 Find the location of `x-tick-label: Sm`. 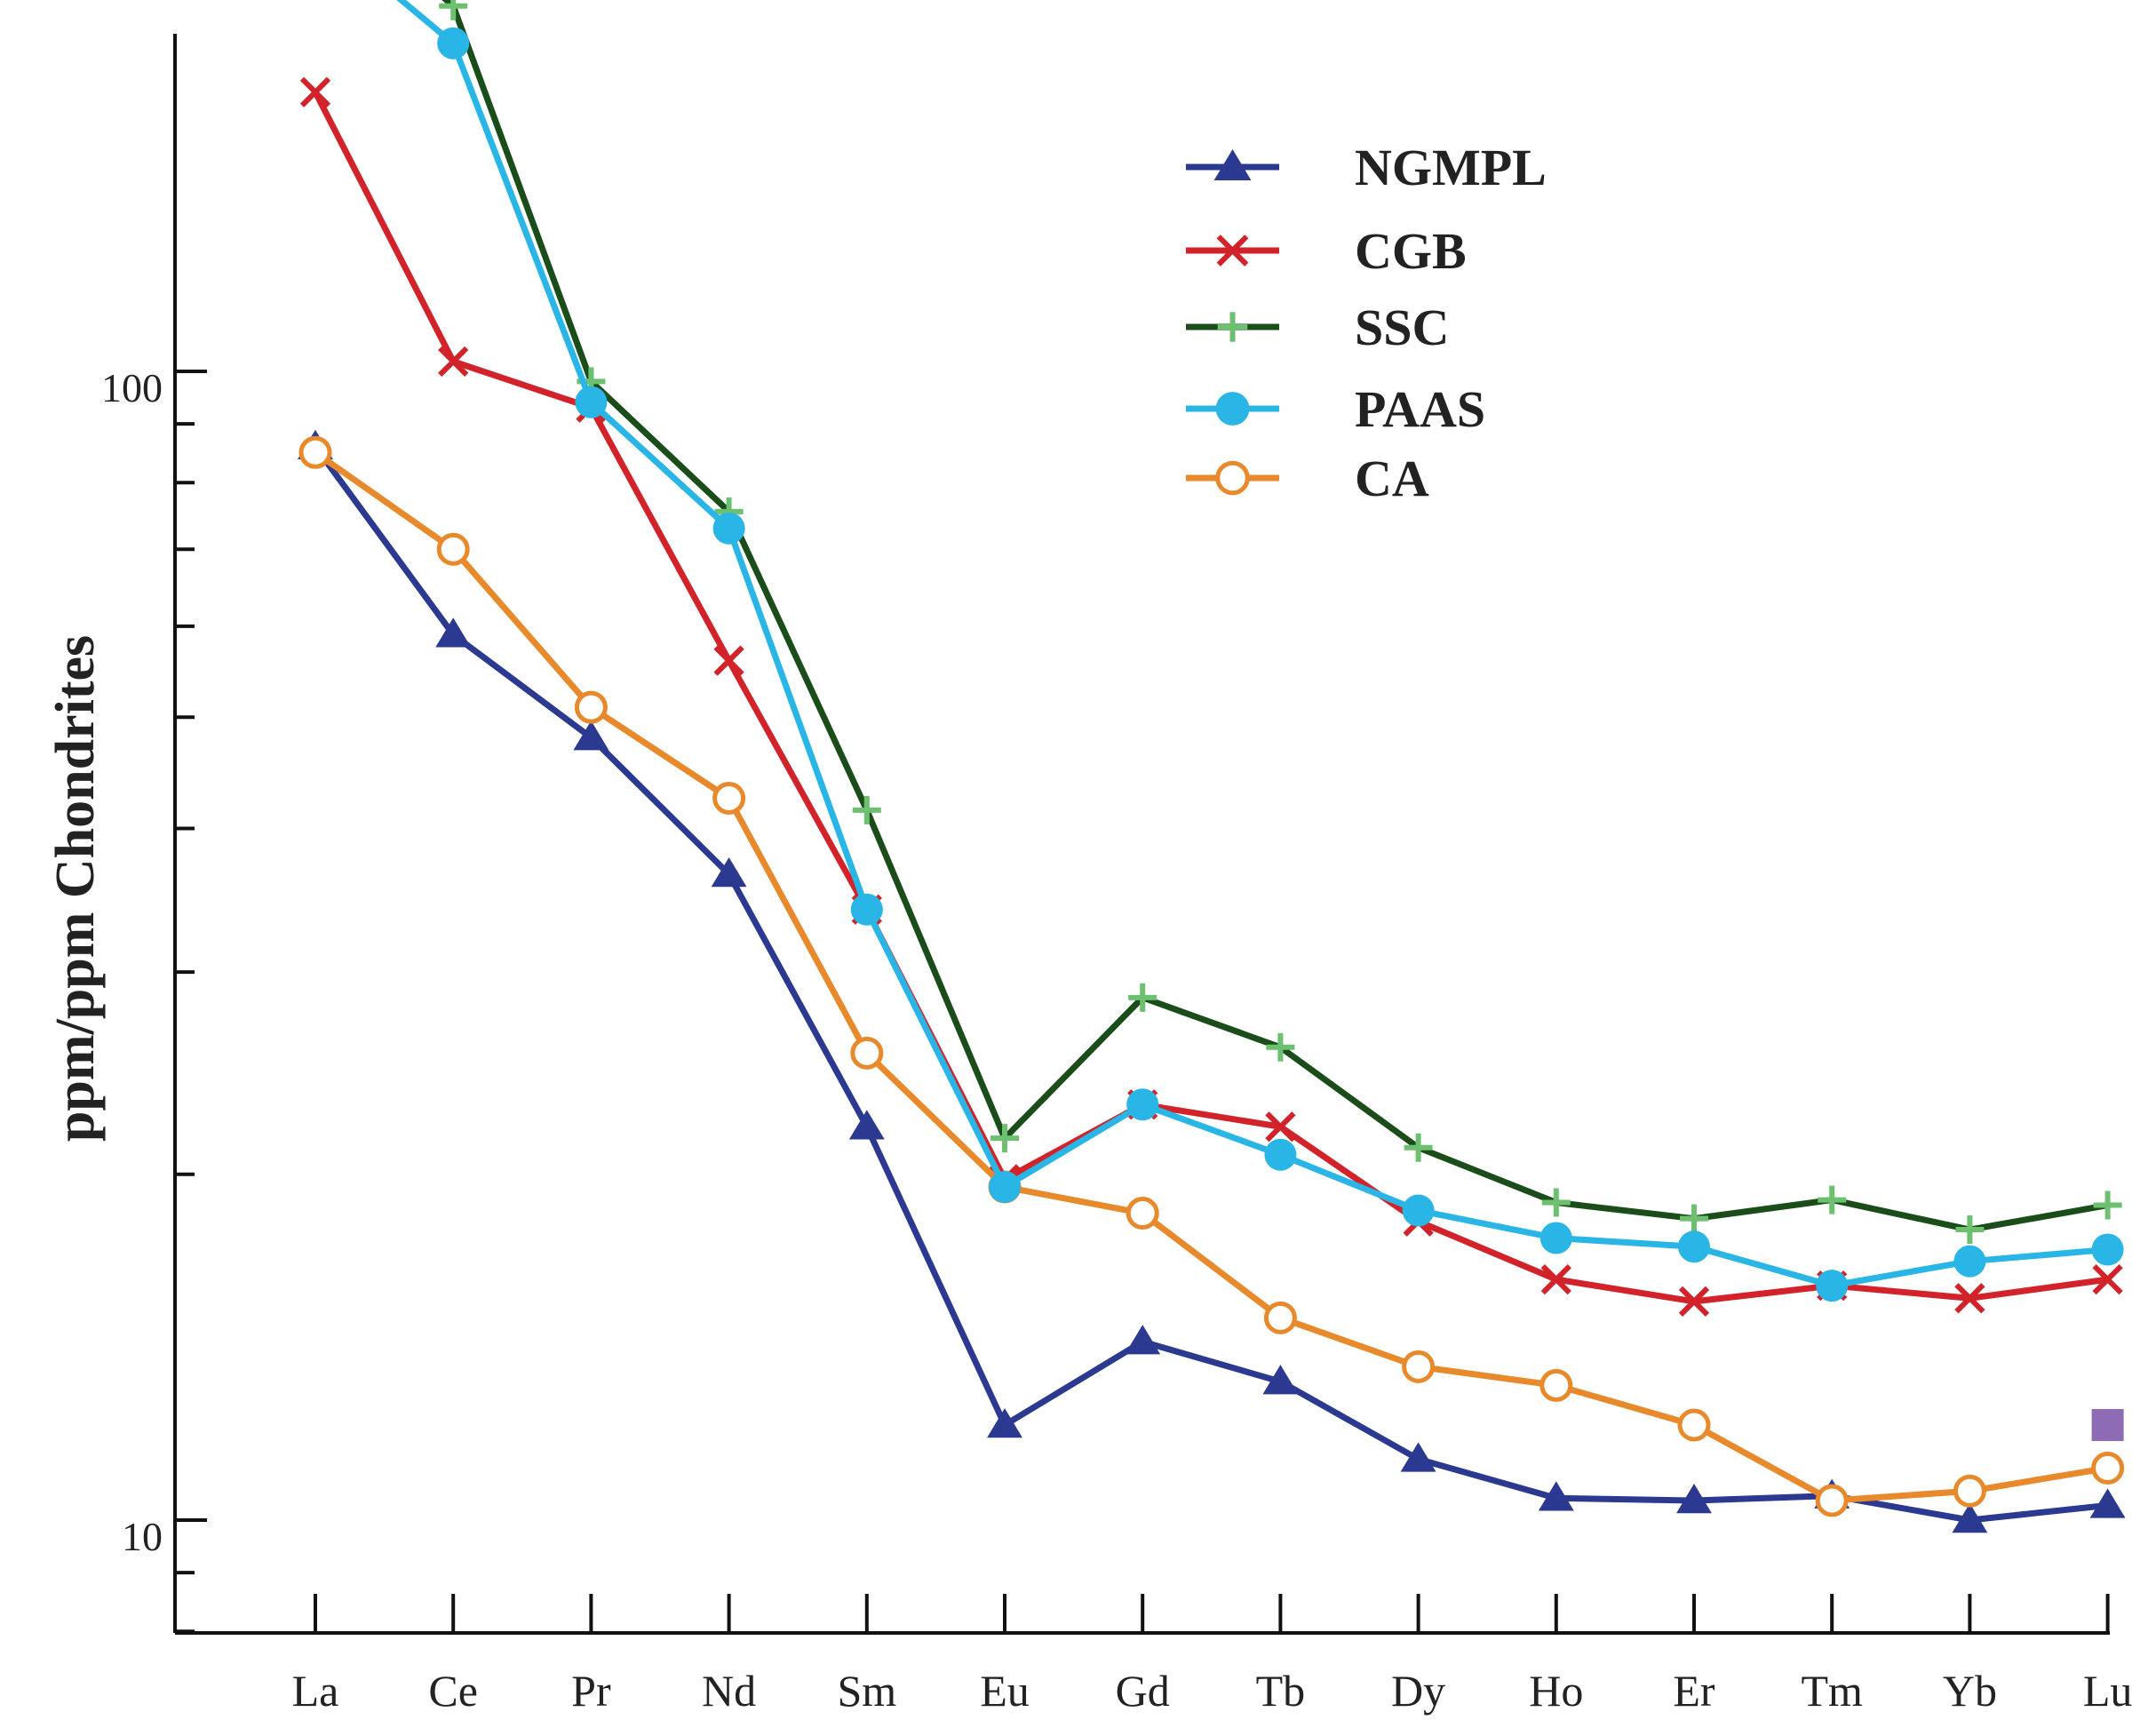

x-tick-label: Sm is located at coordinates (866, 1691).